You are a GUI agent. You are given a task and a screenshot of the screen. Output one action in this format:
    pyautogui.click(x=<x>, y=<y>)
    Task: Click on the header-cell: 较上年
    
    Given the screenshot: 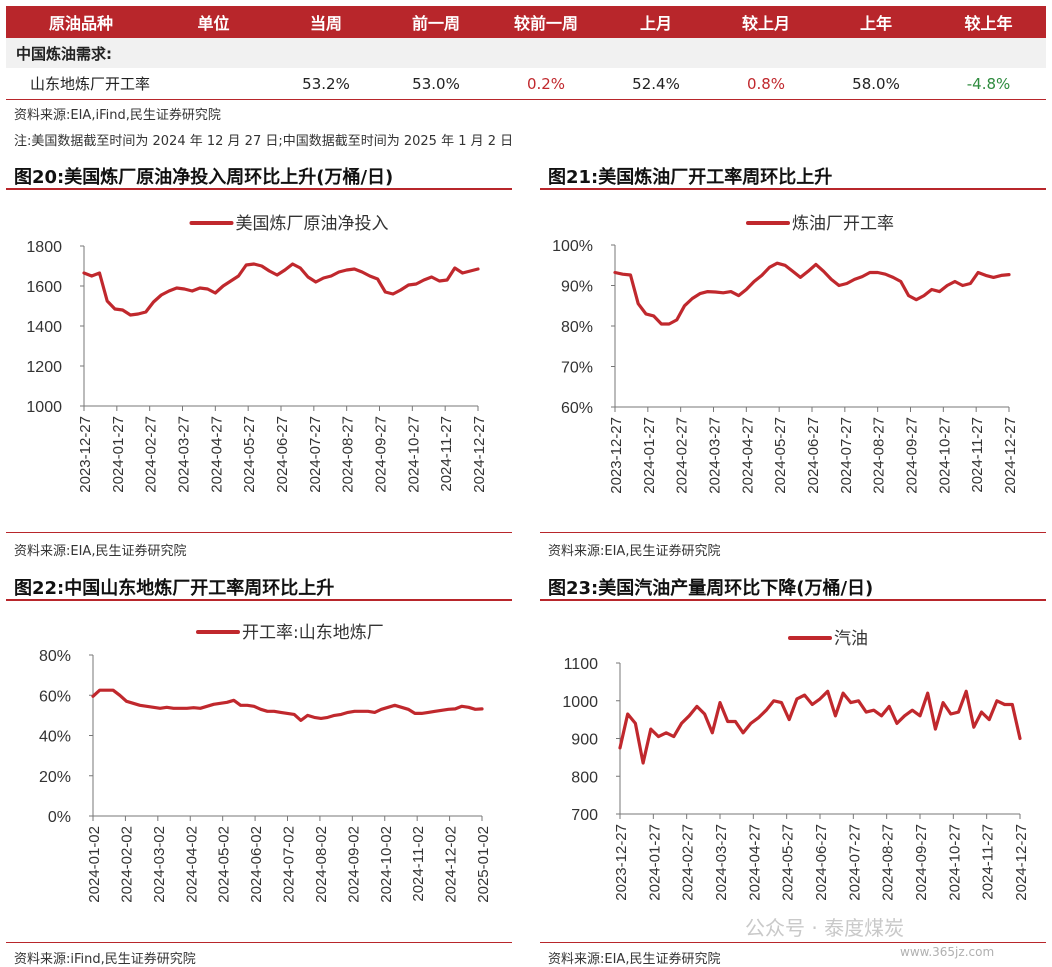 What is the action you would take?
    pyautogui.click(x=988, y=22)
    